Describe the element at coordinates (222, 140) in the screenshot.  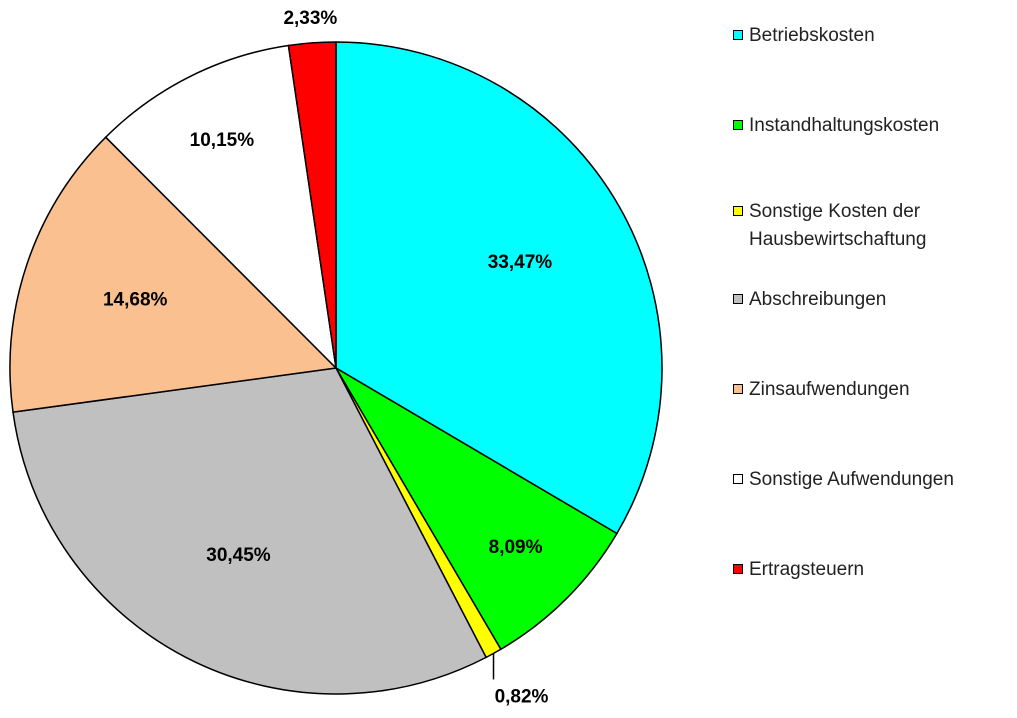
I see `data-label: 10,15%` at that location.